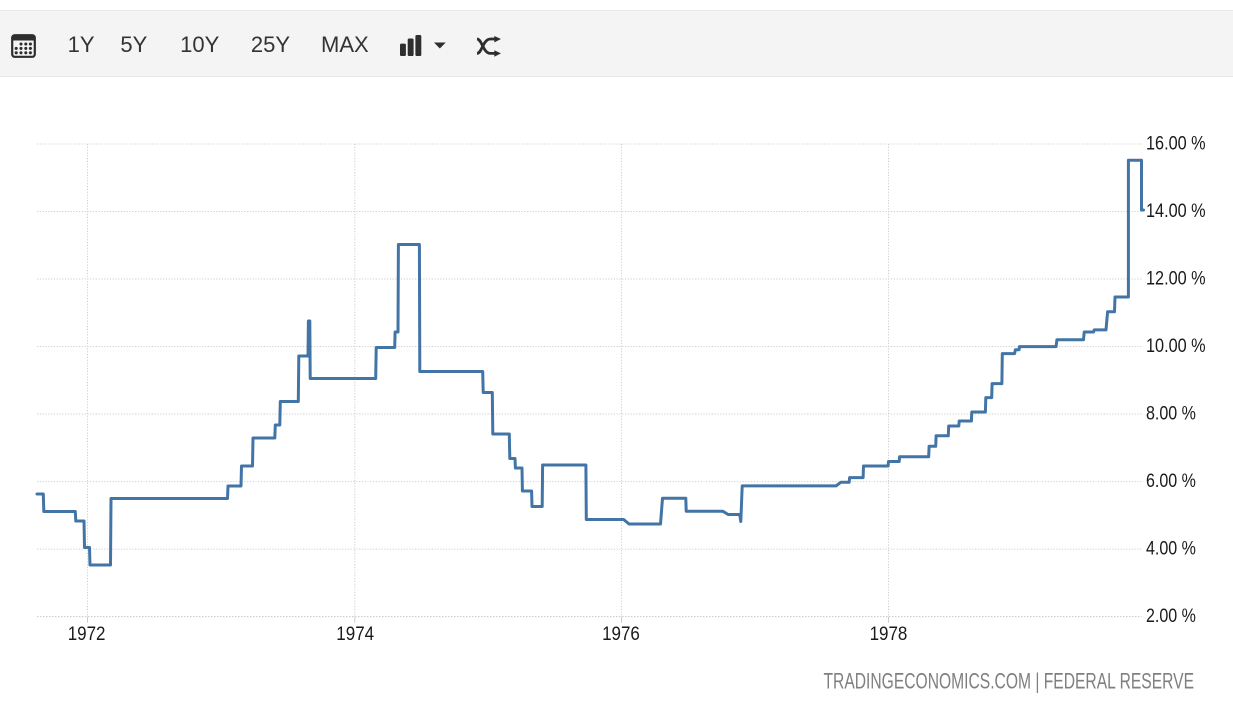  I want to click on svg-text: 1974, so click(355, 634).